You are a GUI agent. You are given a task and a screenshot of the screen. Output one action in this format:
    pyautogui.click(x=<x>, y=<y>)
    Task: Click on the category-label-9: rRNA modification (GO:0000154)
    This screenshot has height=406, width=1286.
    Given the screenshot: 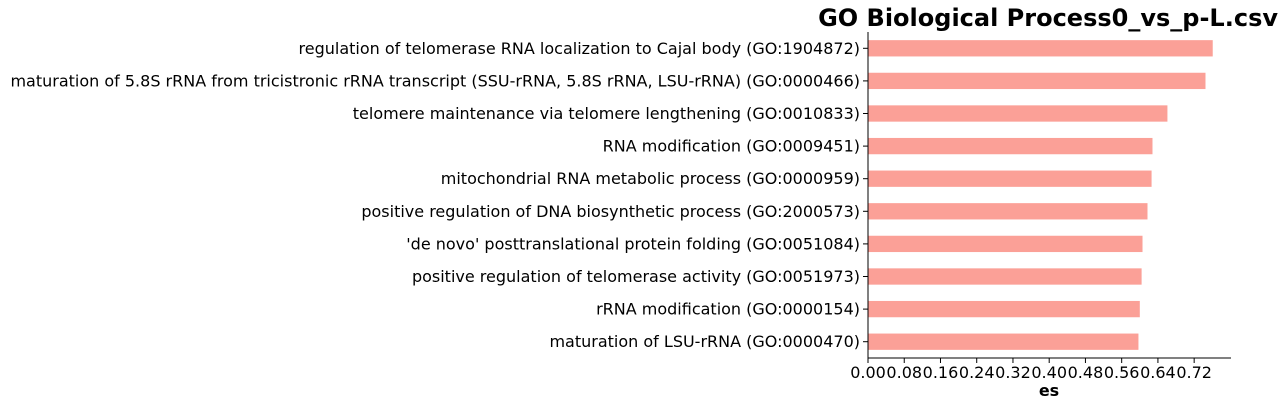 What is the action you would take?
    pyautogui.click(x=728, y=309)
    